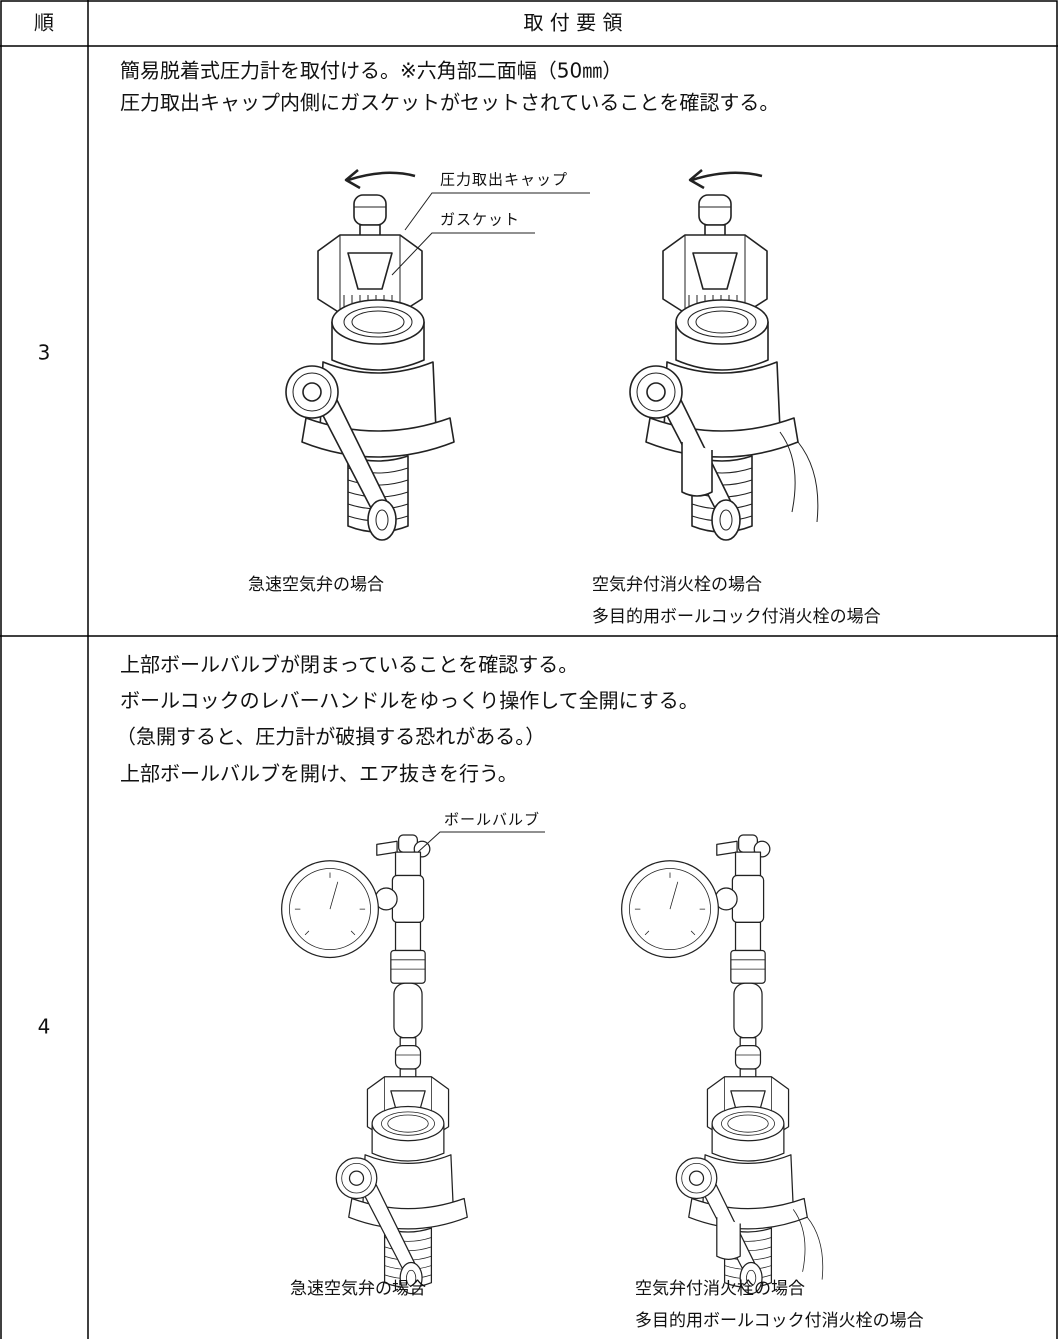 The image size is (1058, 1343). What do you see at coordinates (330, 737) in the screenshot?
I see `instruction: （急開すると、圧力計が破損する恐れがある。）` at bounding box center [330, 737].